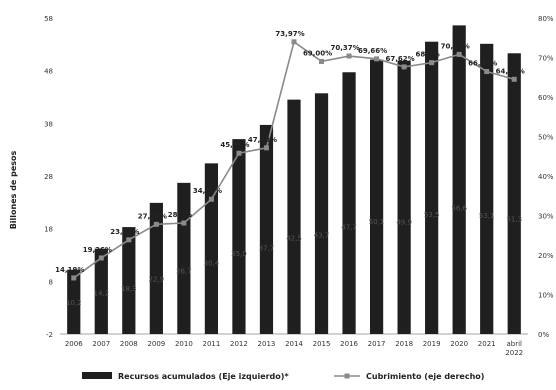 This screenshot has height=390, width=556. Describe the element at coordinates (69, 270) in the screenshot. I see `coverage-value-label: 14,19%` at that location.